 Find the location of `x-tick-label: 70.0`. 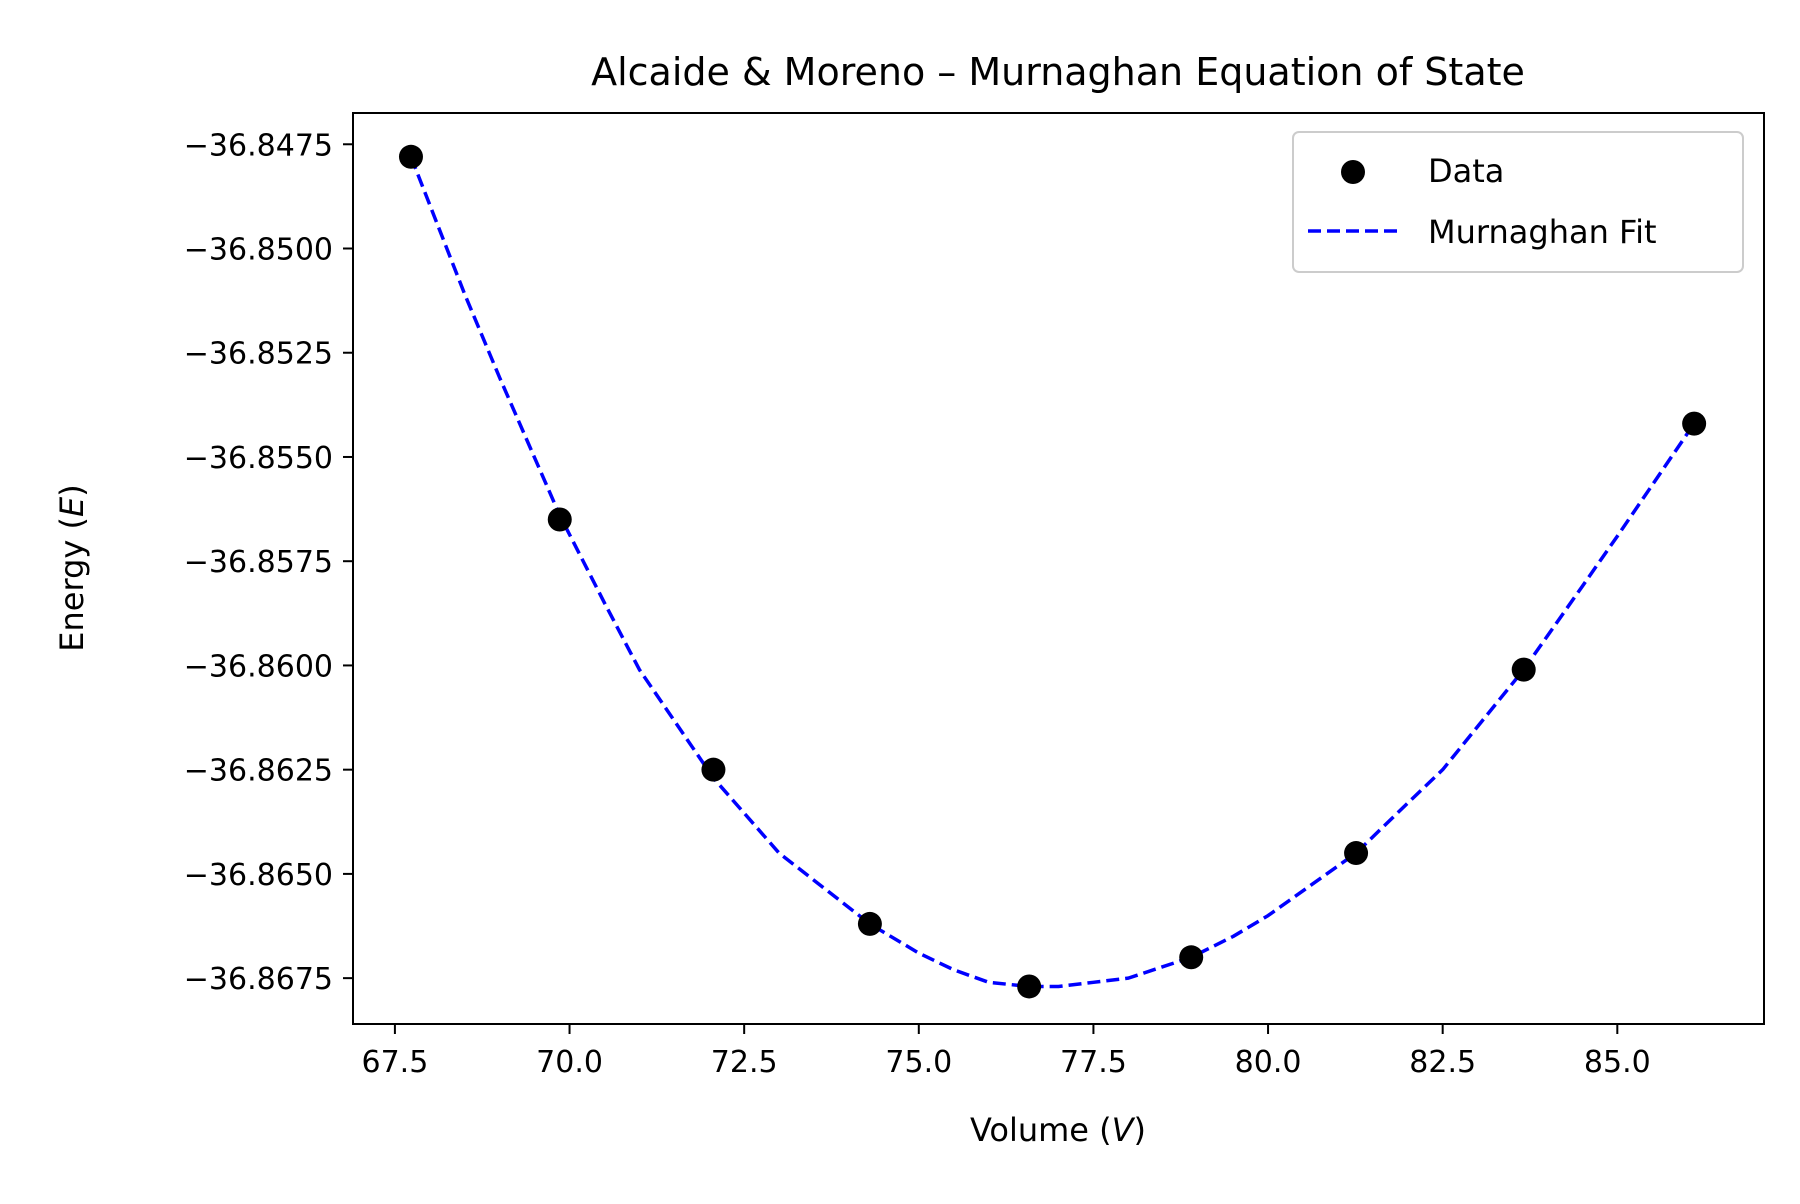

x-tick-label: 70.0 is located at coordinates (569, 1062).